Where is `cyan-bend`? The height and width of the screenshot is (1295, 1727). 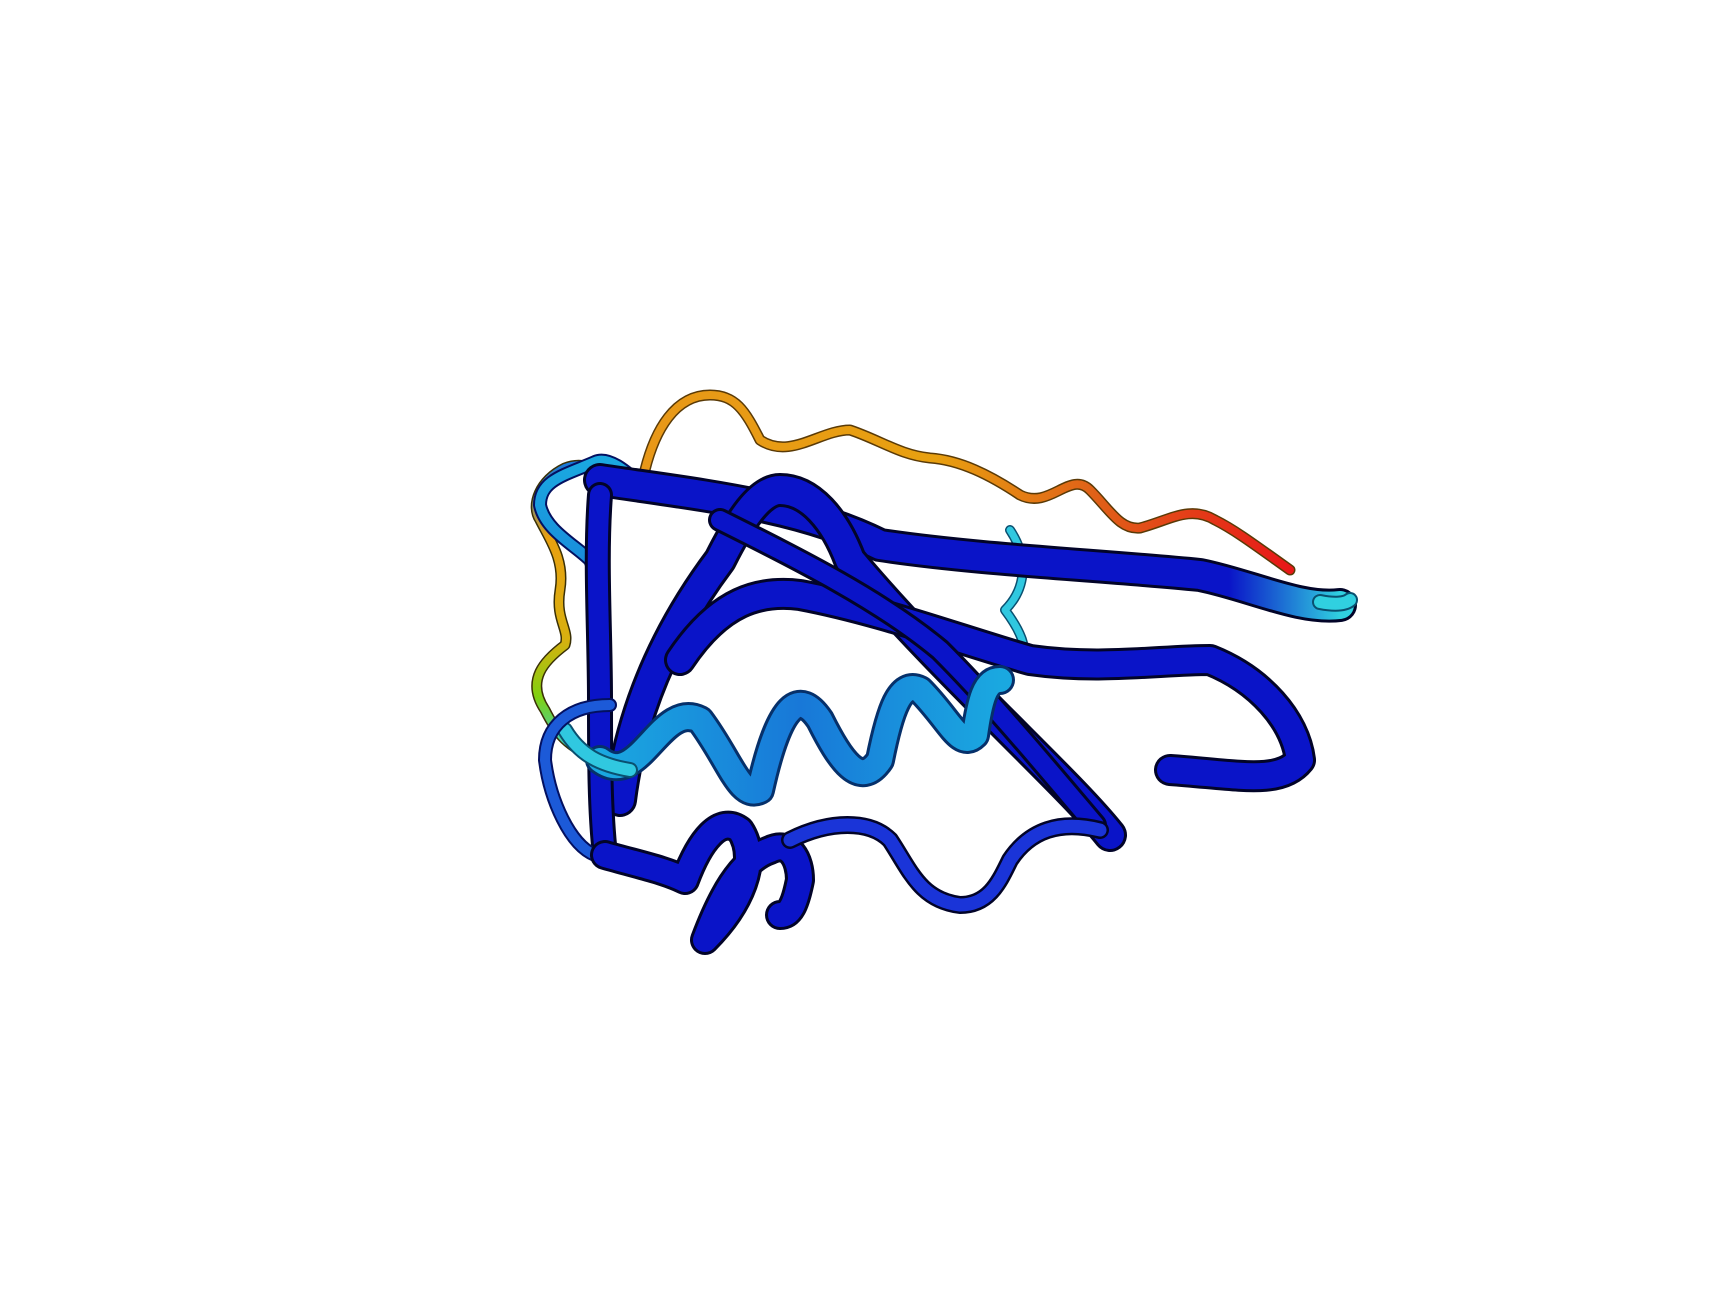 cyan-bend is located at coordinates (597, 750).